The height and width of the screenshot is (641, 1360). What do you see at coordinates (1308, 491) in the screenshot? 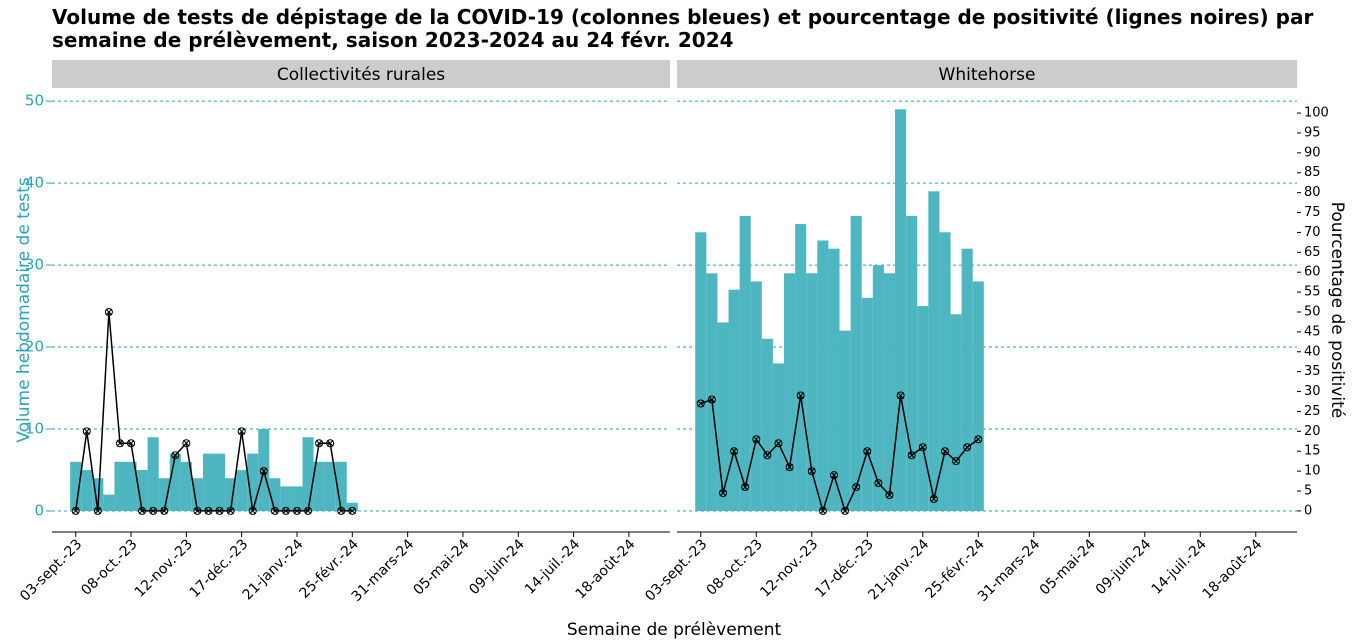
I see `y2-tick-label: 5` at bounding box center [1308, 491].